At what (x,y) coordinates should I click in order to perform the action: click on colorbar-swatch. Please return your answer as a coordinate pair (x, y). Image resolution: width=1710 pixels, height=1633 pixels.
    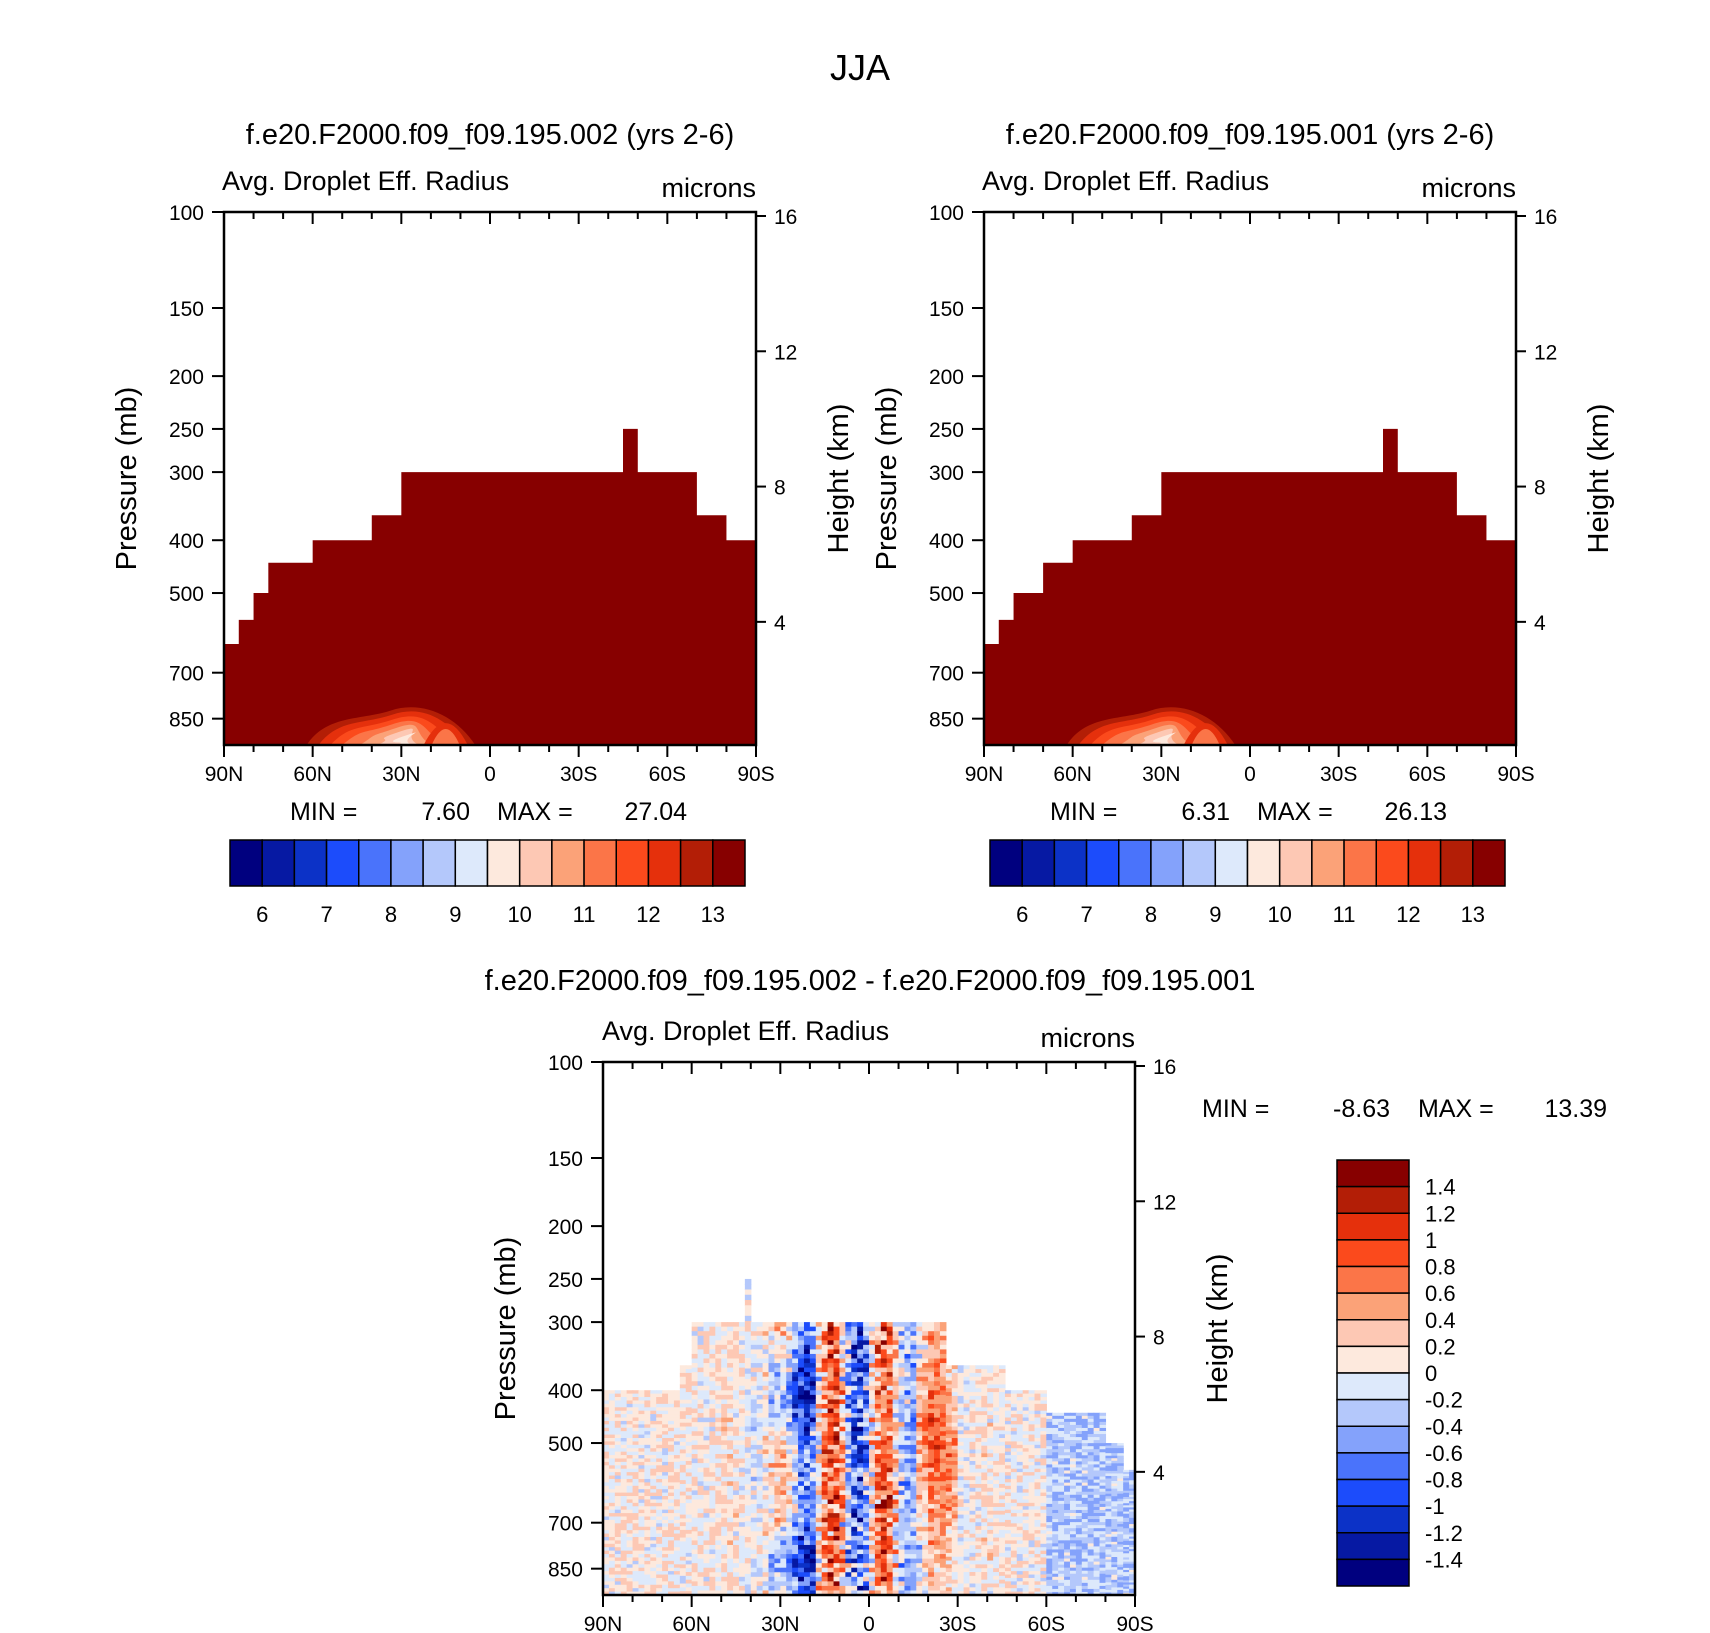
    Looking at the image, I should click on (1456, 863).